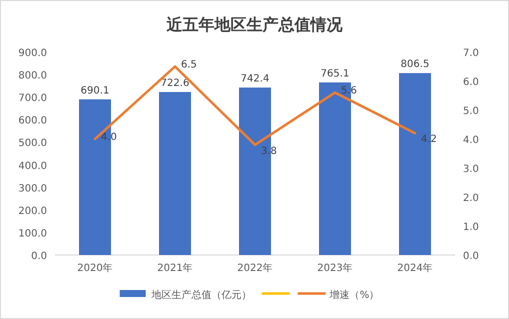 Image resolution: width=509 pixels, height=319 pixels. Describe the element at coordinates (32, 188) in the screenshot. I see `y-tick-label: 300.0` at that location.